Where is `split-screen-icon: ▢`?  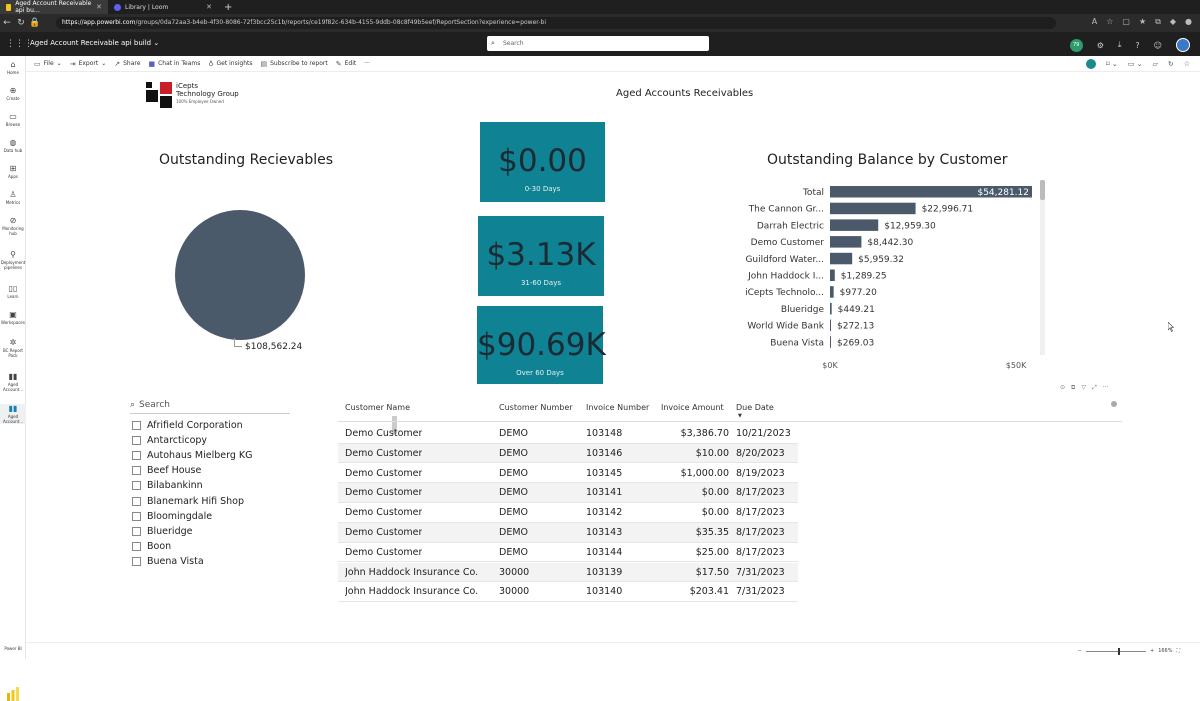
split-screen-icon: ▢ is located at coordinates (1126, 21).